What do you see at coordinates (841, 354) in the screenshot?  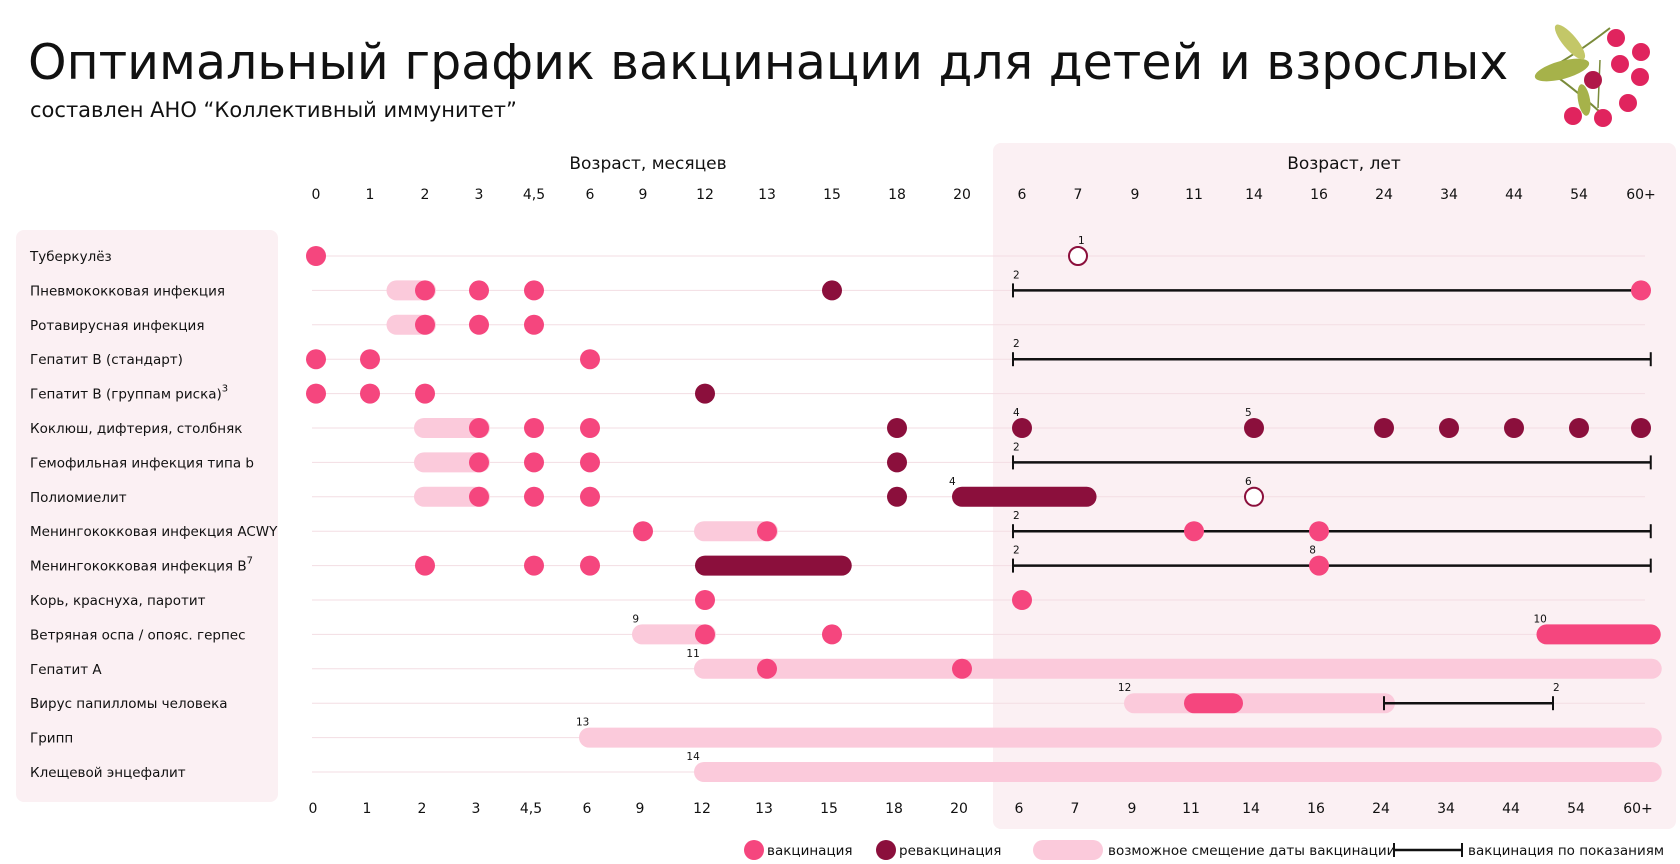 I see `schedule-row: Гепатит В (стандарт) 2` at bounding box center [841, 354].